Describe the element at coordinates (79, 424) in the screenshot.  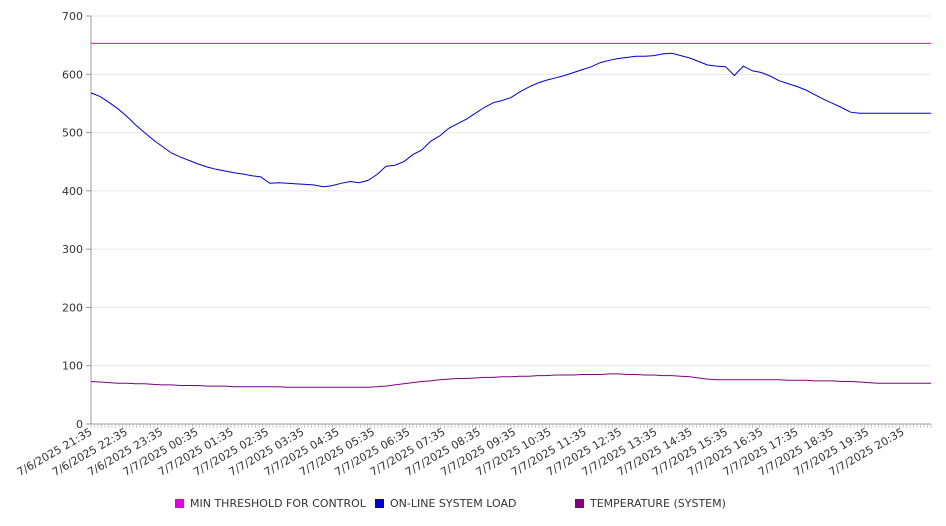
I see `y-tick-label: 0` at that location.